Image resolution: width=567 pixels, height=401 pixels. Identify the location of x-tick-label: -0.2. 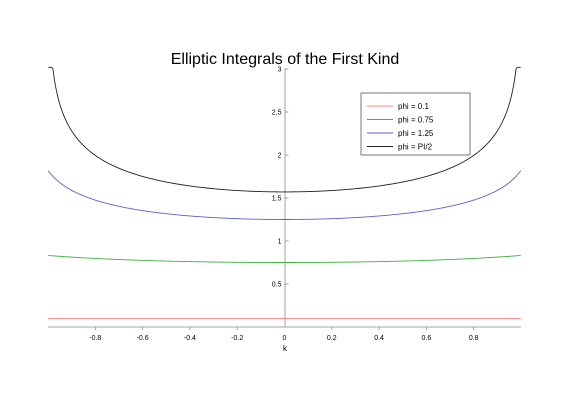
(237, 338).